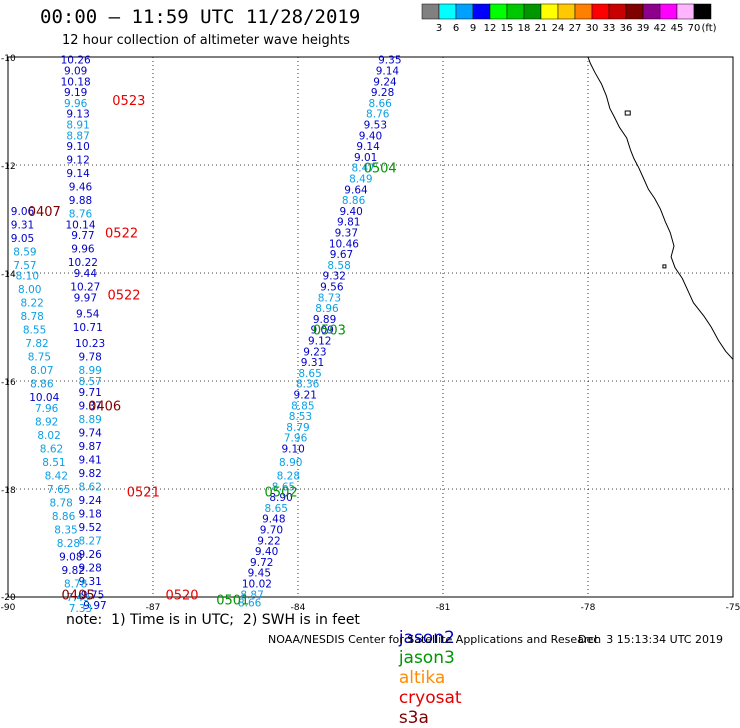 This screenshot has width=740, height=728. What do you see at coordinates (314, 352) in the screenshot?
I see `wave-height-value: 9.23` at bounding box center [314, 352].